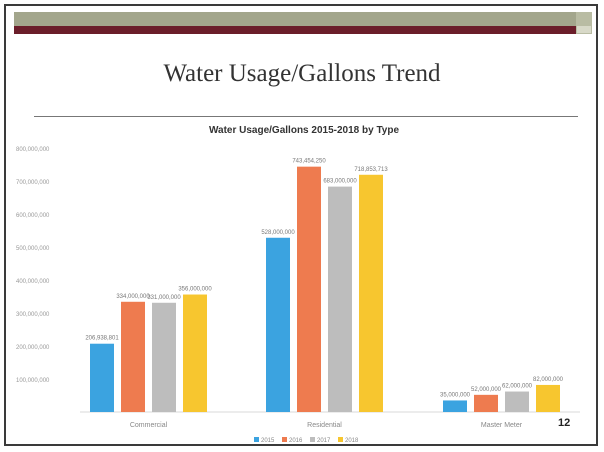 The height and width of the screenshot is (452, 604). What do you see at coordinates (517, 387) in the screenshot?
I see `data-label: 62,000,000` at bounding box center [517, 387].